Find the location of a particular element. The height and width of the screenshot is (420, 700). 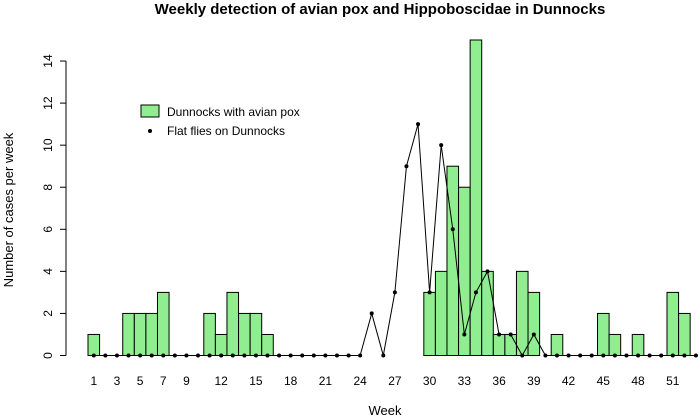

y-tick-label: 6 is located at coordinates (48, 229).